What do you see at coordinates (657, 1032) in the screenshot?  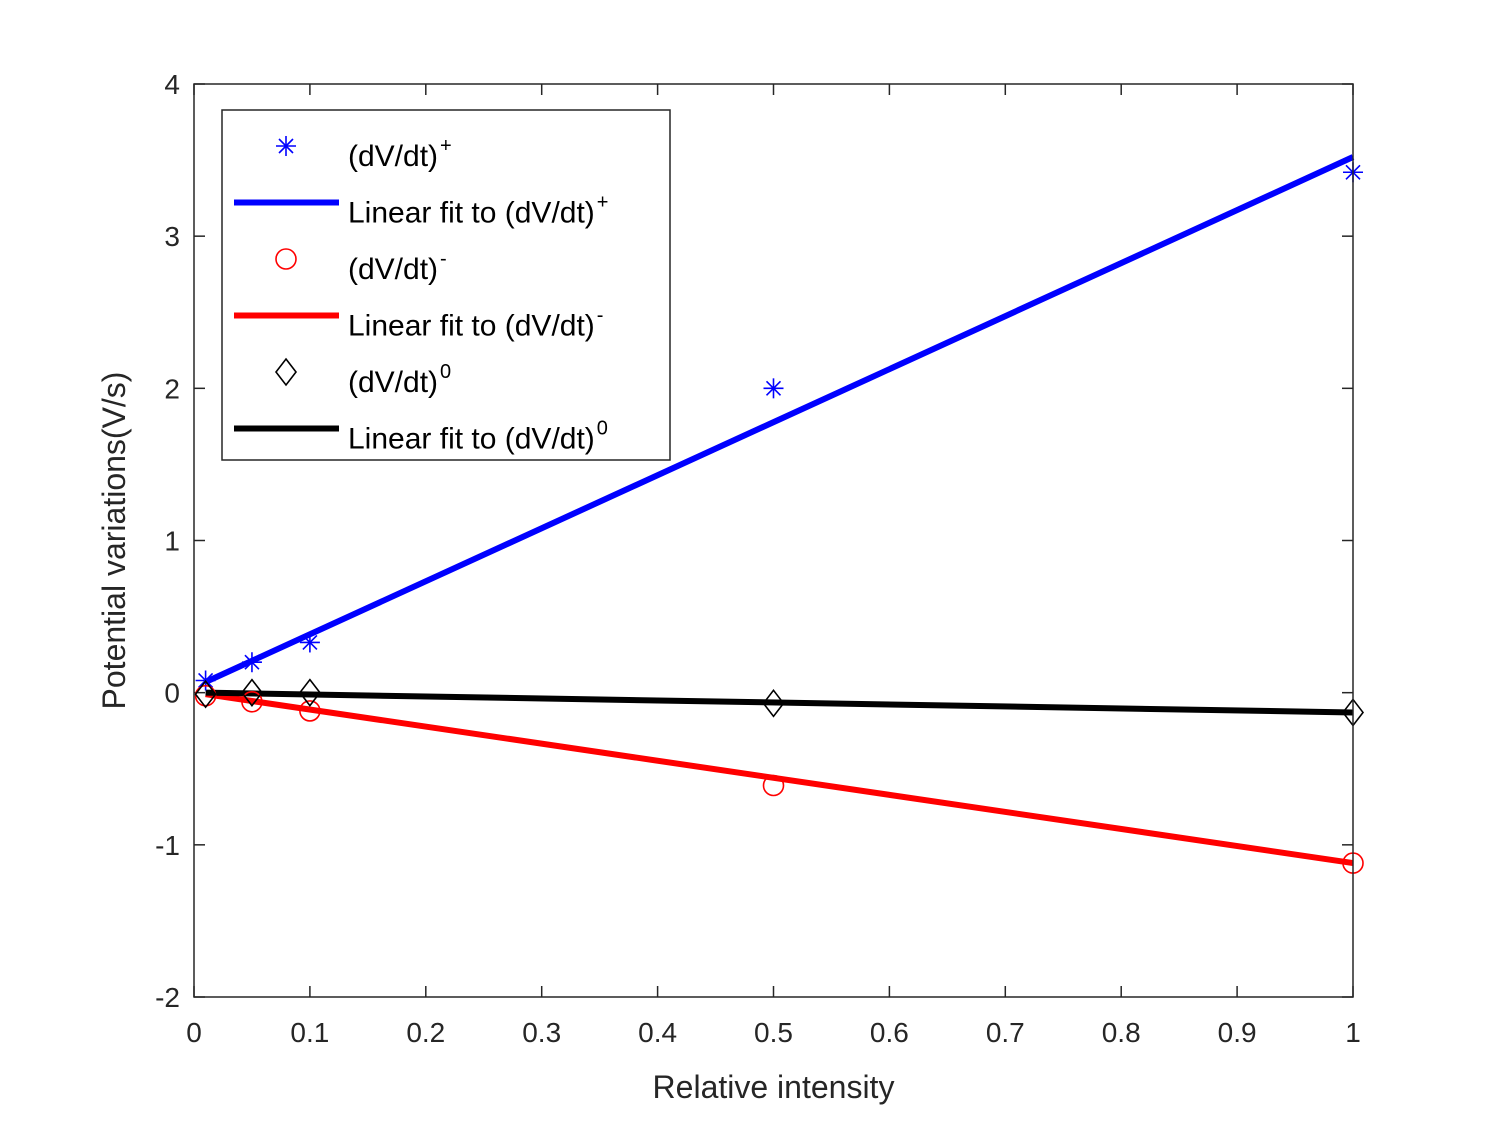 I see `x-tick-label: 0.4` at bounding box center [657, 1032].